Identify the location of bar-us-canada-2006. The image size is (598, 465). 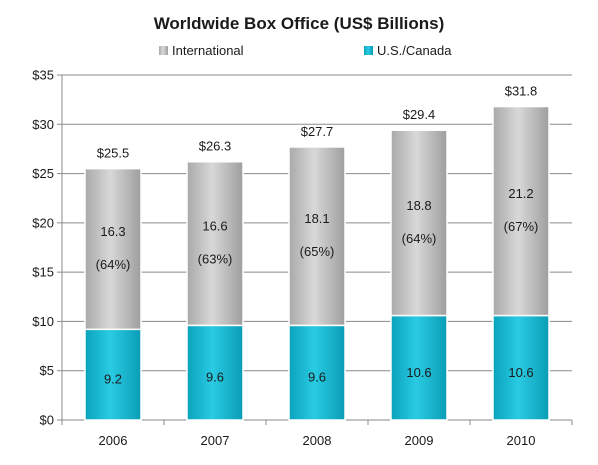
(113, 374).